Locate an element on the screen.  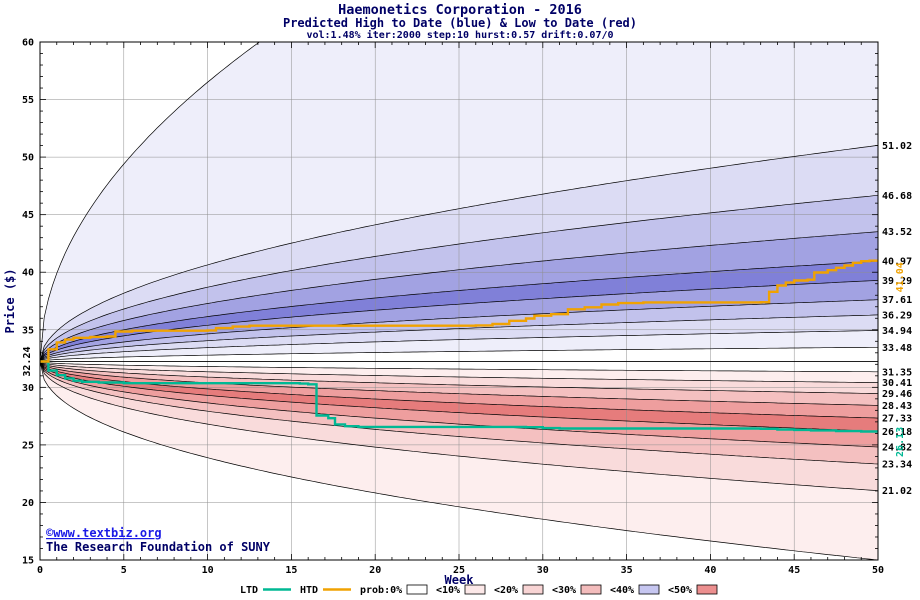
price-boundary-label: 27.33 is located at coordinates (897, 419).